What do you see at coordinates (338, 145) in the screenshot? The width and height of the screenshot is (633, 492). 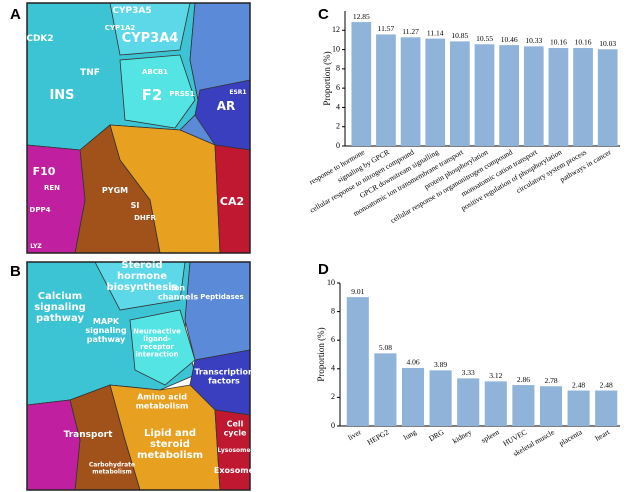 I see `y-tick-label: 0` at bounding box center [338, 145].